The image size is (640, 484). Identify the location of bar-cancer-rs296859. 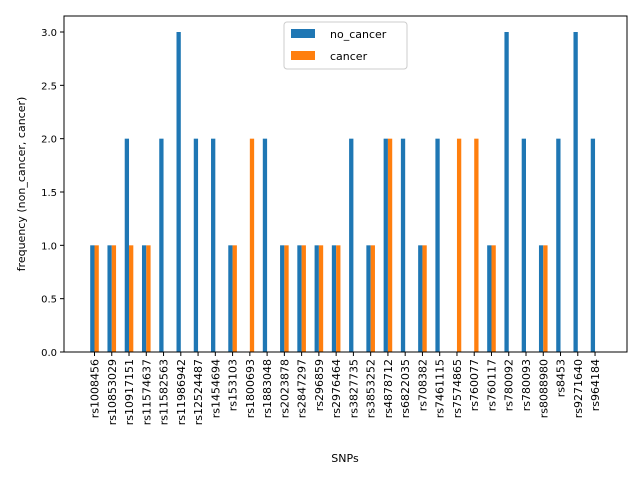
(321, 298).